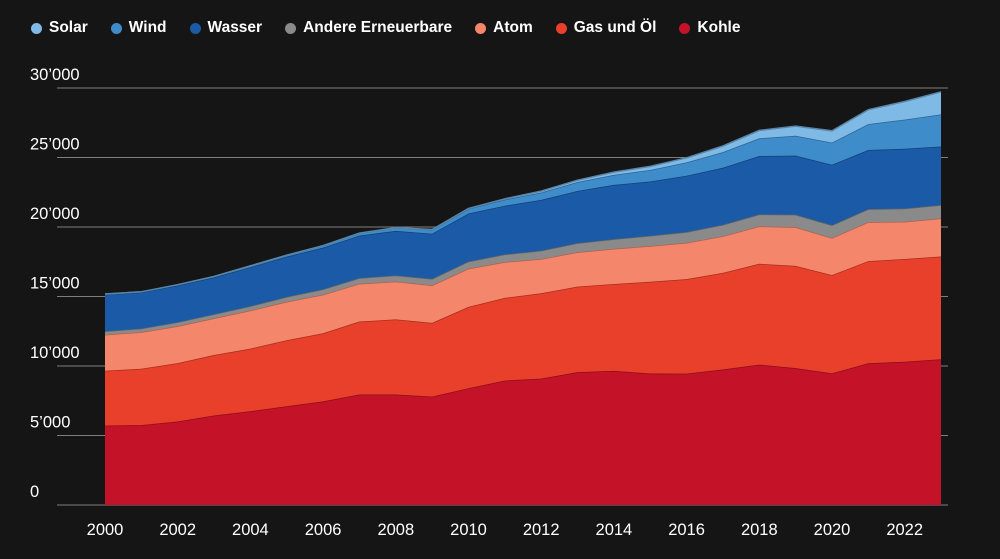  Describe the element at coordinates (686, 530) in the screenshot. I see `x-tick-label-2016: 2016` at that location.